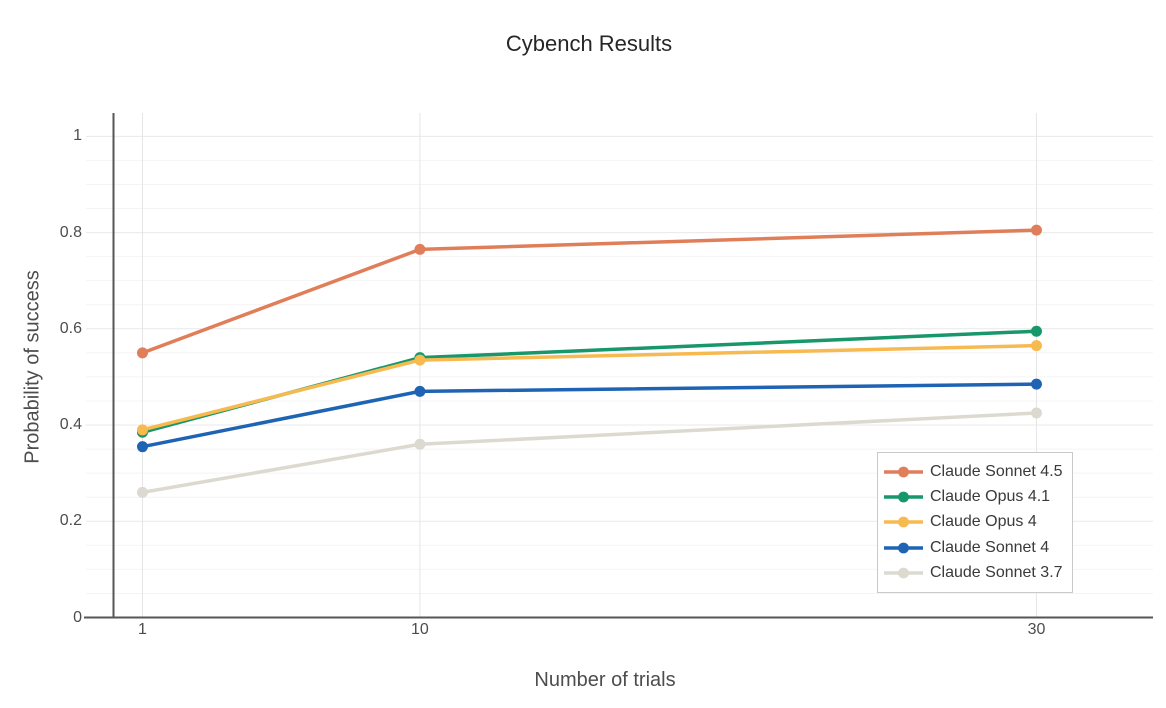  What do you see at coordinates (70, 328) in the screenshot?
I see `y-tick-label: 0.6` at bounding box center [70, 328].